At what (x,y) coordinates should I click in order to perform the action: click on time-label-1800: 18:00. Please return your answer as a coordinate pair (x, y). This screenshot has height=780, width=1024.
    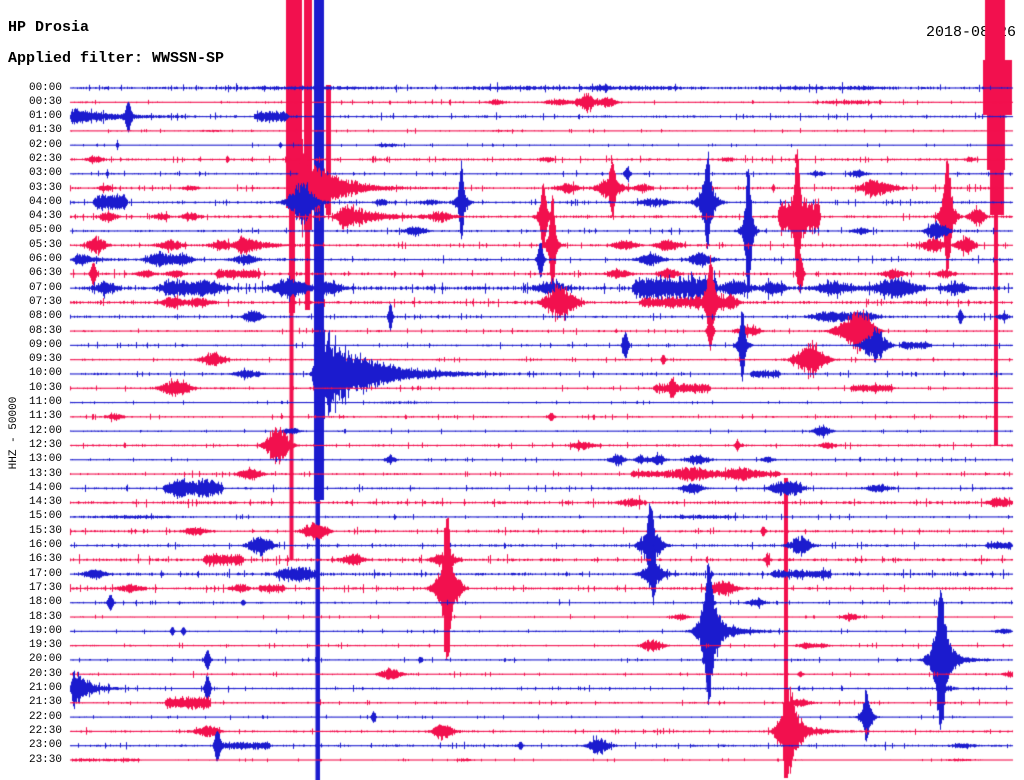
    Looking at the image, I should click on (45, 602).